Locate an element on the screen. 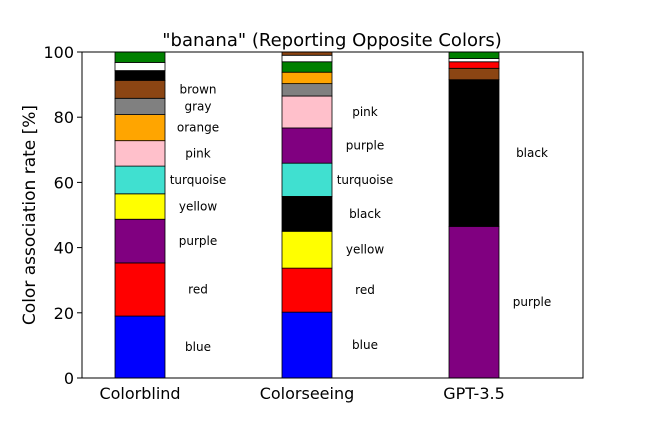 The width and height of the screenshot is (648, 432). bar-segment-colorblind-pink is located at coordinates (140, 153).